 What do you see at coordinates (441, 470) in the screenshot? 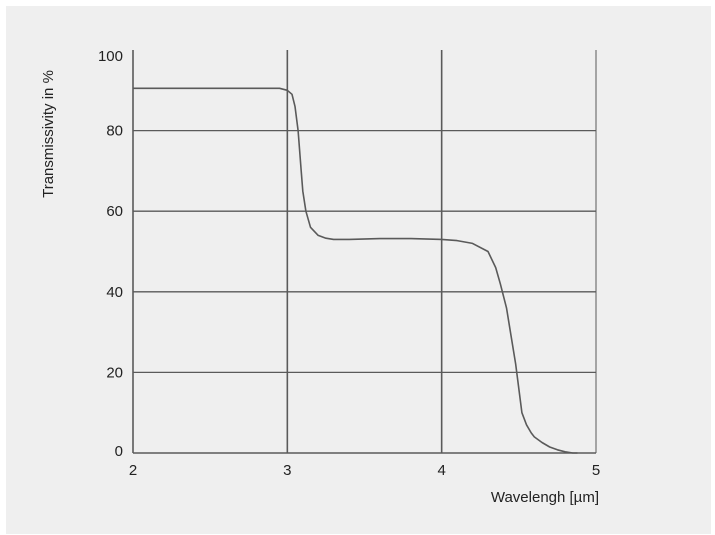
I see `x-tick-label-4: 4` at bounding box center [441, 470].